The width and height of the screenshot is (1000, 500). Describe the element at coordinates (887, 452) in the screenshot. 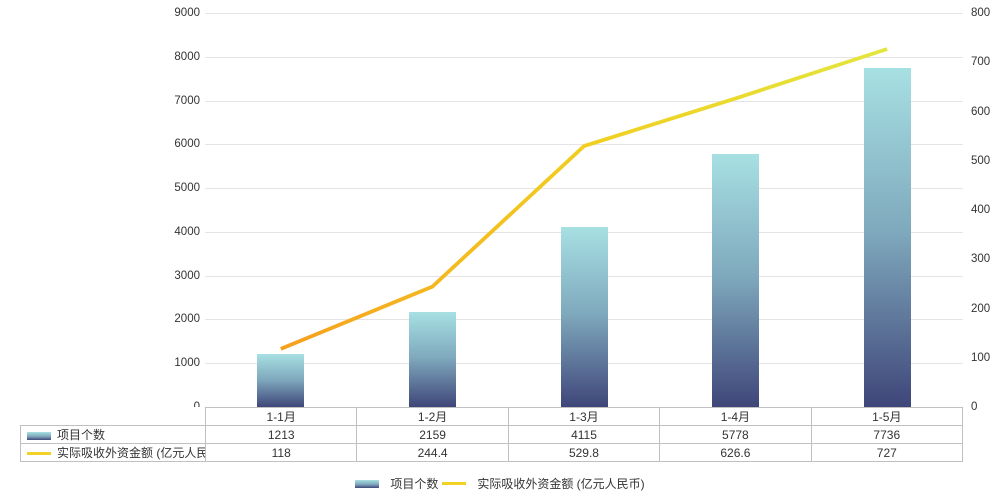

I see `table-value-cell: 727` at that location.